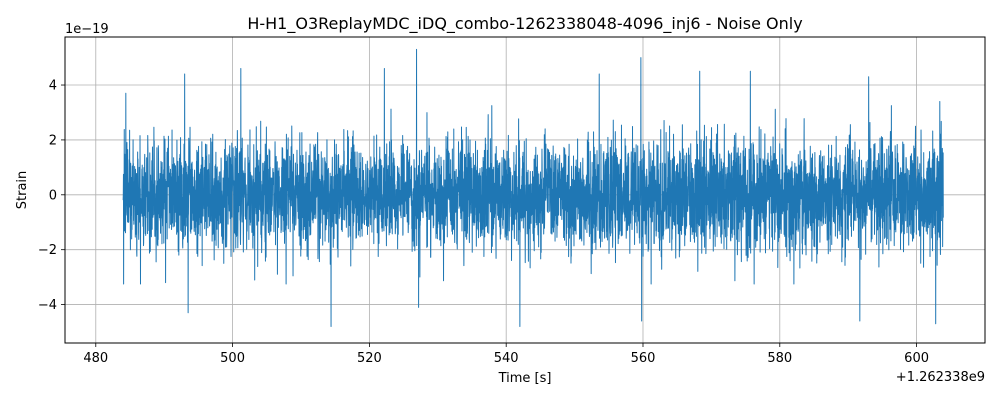  What do you see at coordinates (940, 377) in the screenshot?
I see `x-offset-label: +1.262338e9` at bounding box center [940, 377].